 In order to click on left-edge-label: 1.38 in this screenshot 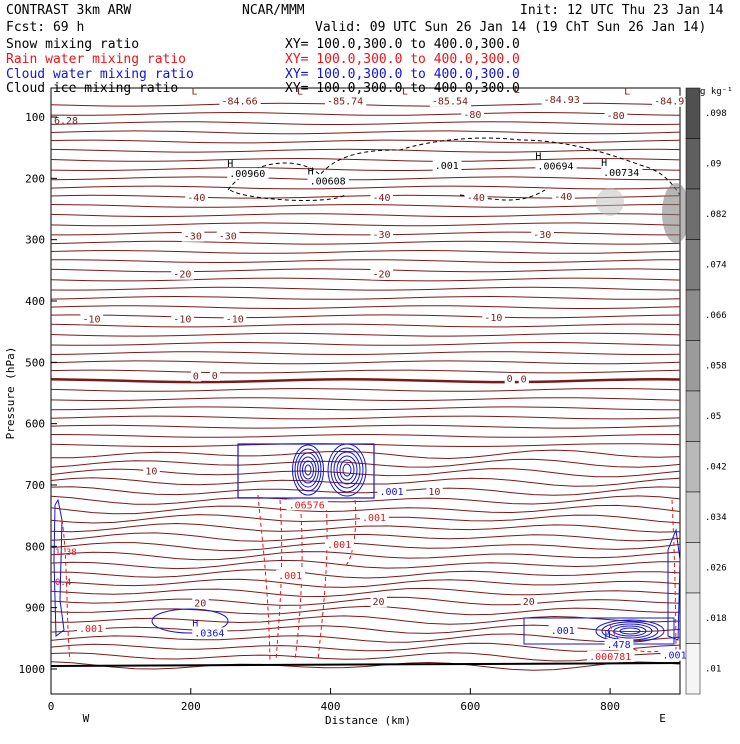, I will do `click(66, 553)`.